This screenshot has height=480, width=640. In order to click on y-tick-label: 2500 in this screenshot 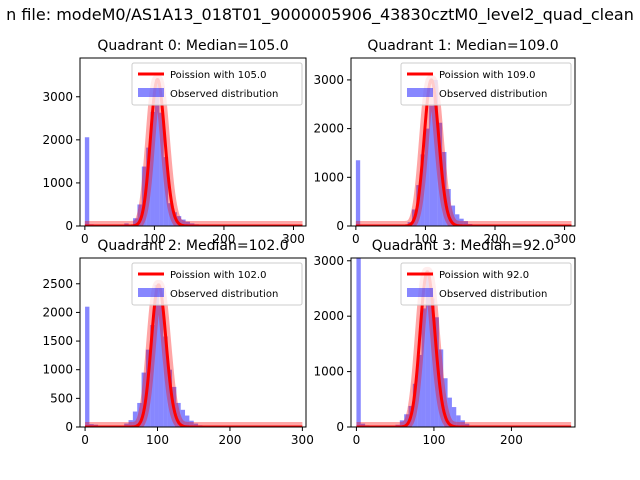, I will do `click(57, 284)`.